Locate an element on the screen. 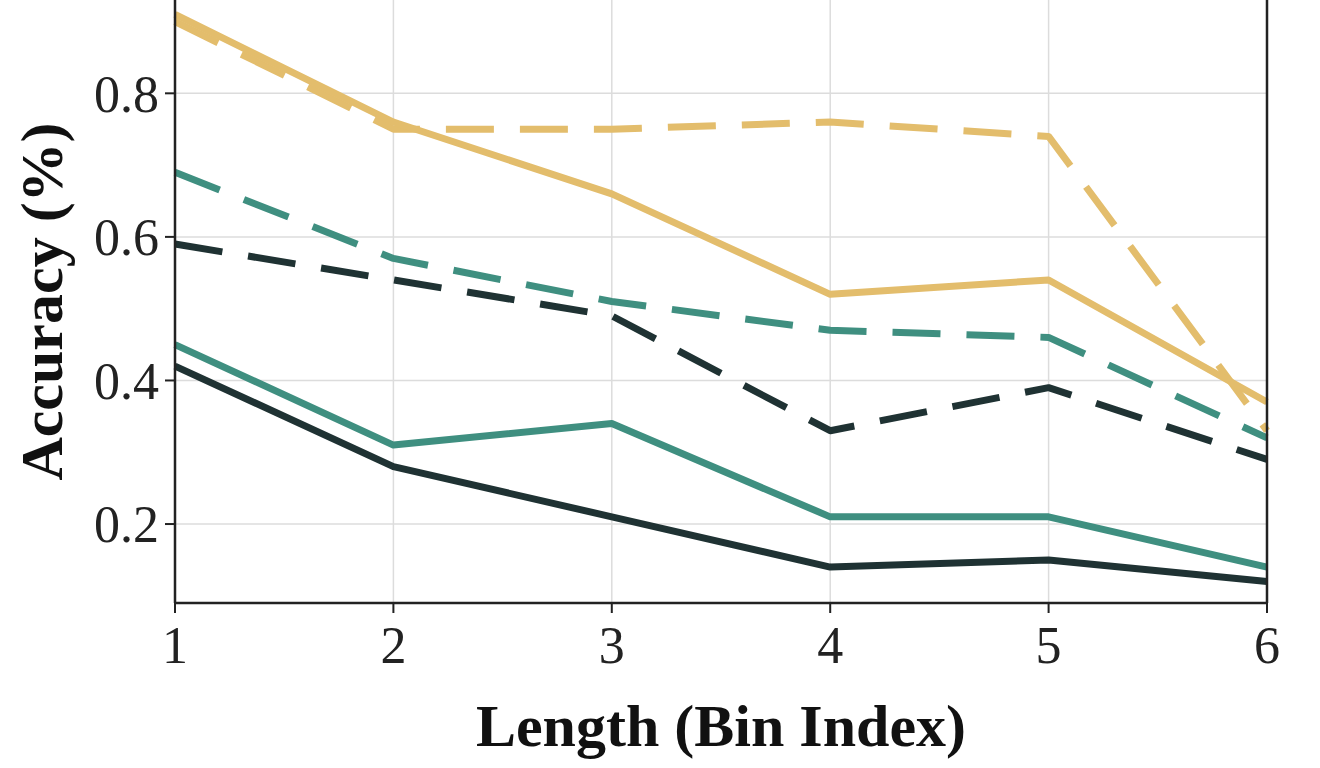 Image resolution: width=1320 pixels, height=768 pixels. x-axis-title: Length (Bin Index) is located at coordinates (721, 726).